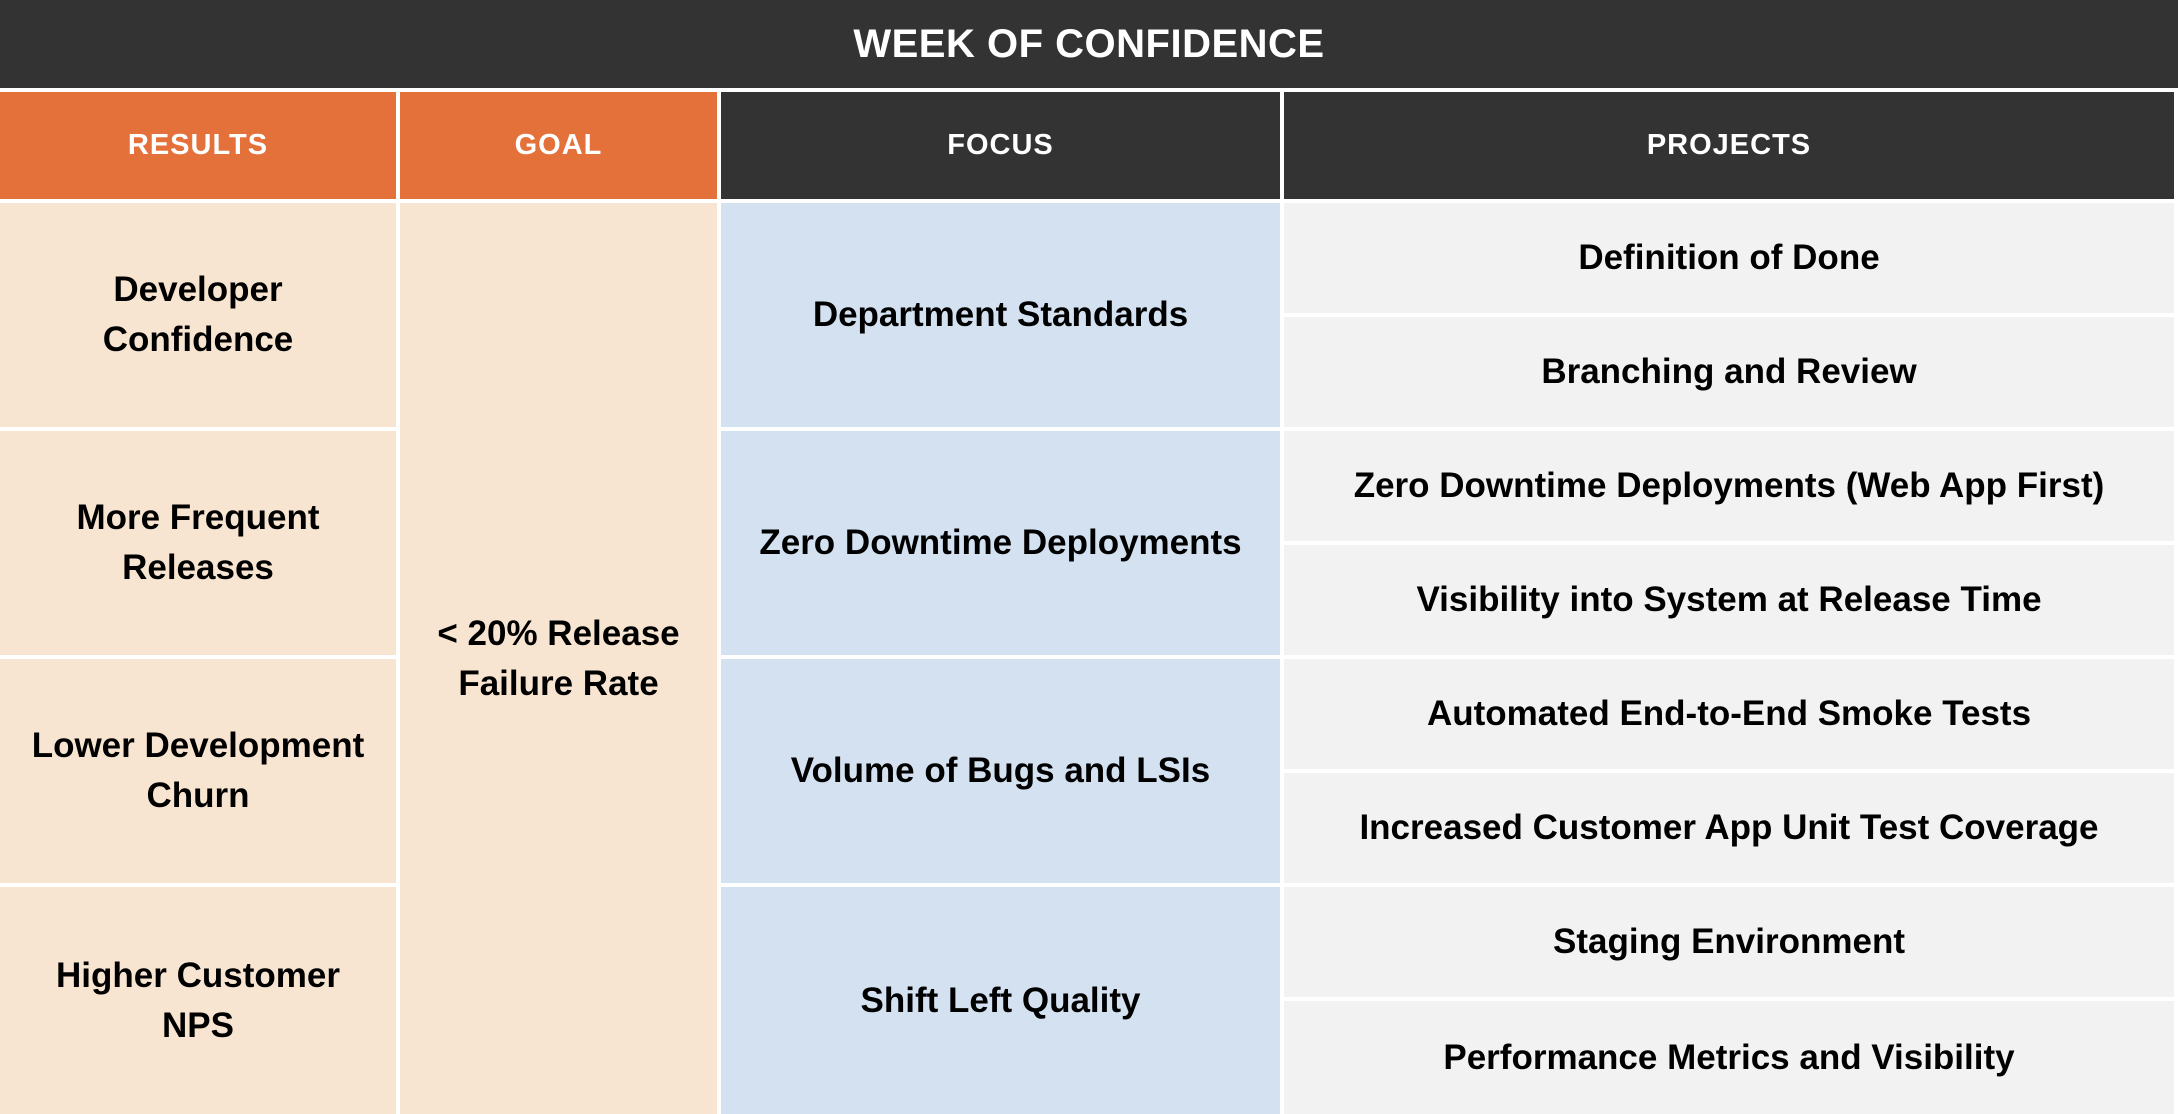  Describe the element at coordinates (558, 145) in the screenshot. I see `header-goal: GOAL` at that location.